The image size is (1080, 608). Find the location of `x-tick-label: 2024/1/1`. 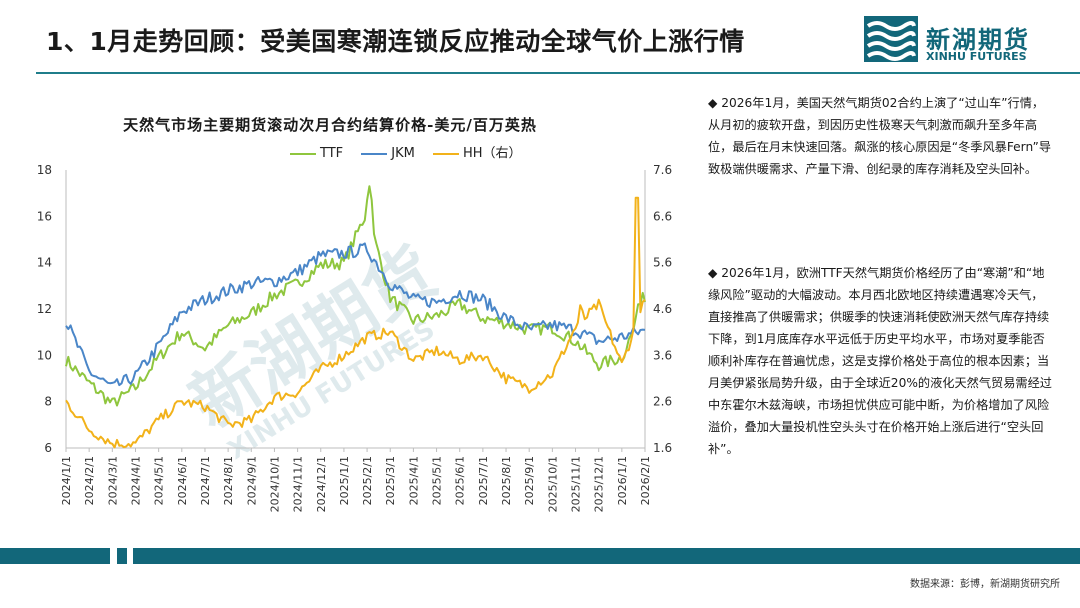

x-tick-label: 2024/1/1 is located at coordinates (66, 480).